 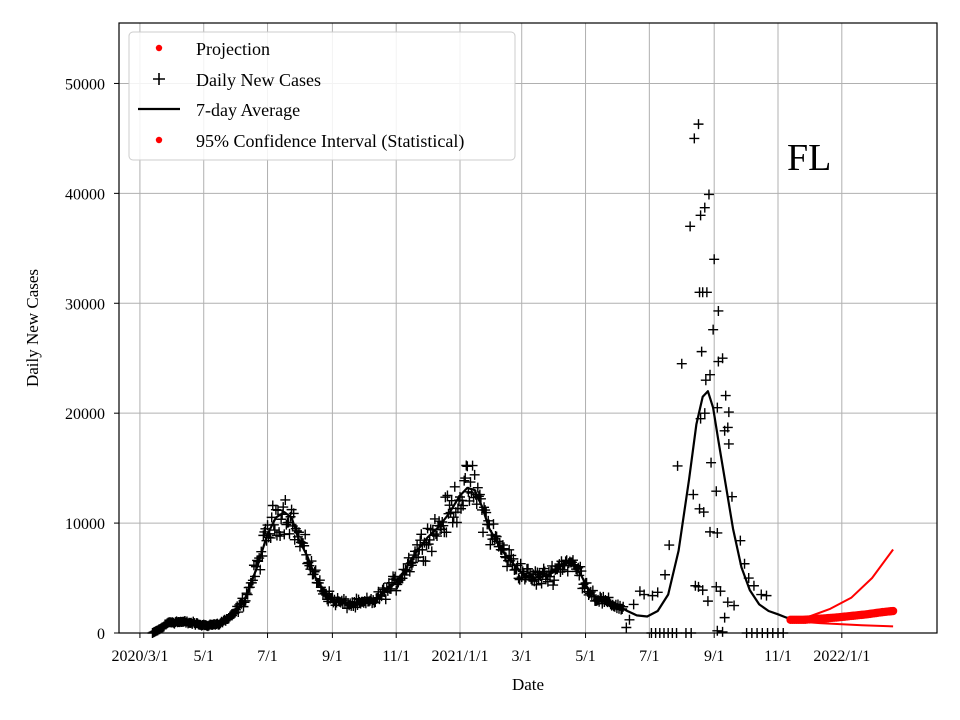 What do you see at coordinates (528, 684) in the screenshot?
I see `x-axis-title: Date` at bounding box center [528, 684].